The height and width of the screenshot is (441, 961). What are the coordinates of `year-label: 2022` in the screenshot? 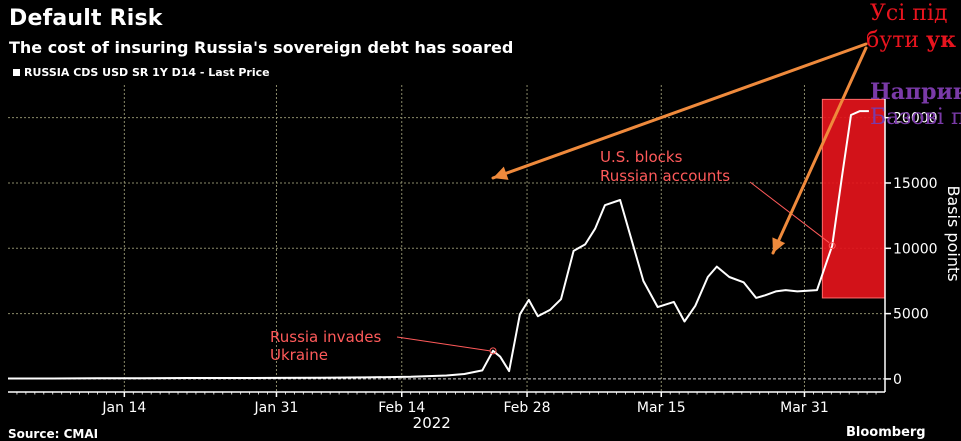 It's located at (432, 423).